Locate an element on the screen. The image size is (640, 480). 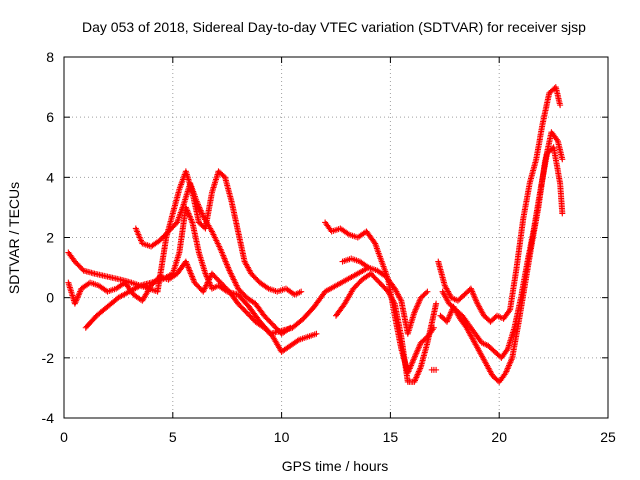
y-tick-label: 0 is located at coordinates (50, 298).